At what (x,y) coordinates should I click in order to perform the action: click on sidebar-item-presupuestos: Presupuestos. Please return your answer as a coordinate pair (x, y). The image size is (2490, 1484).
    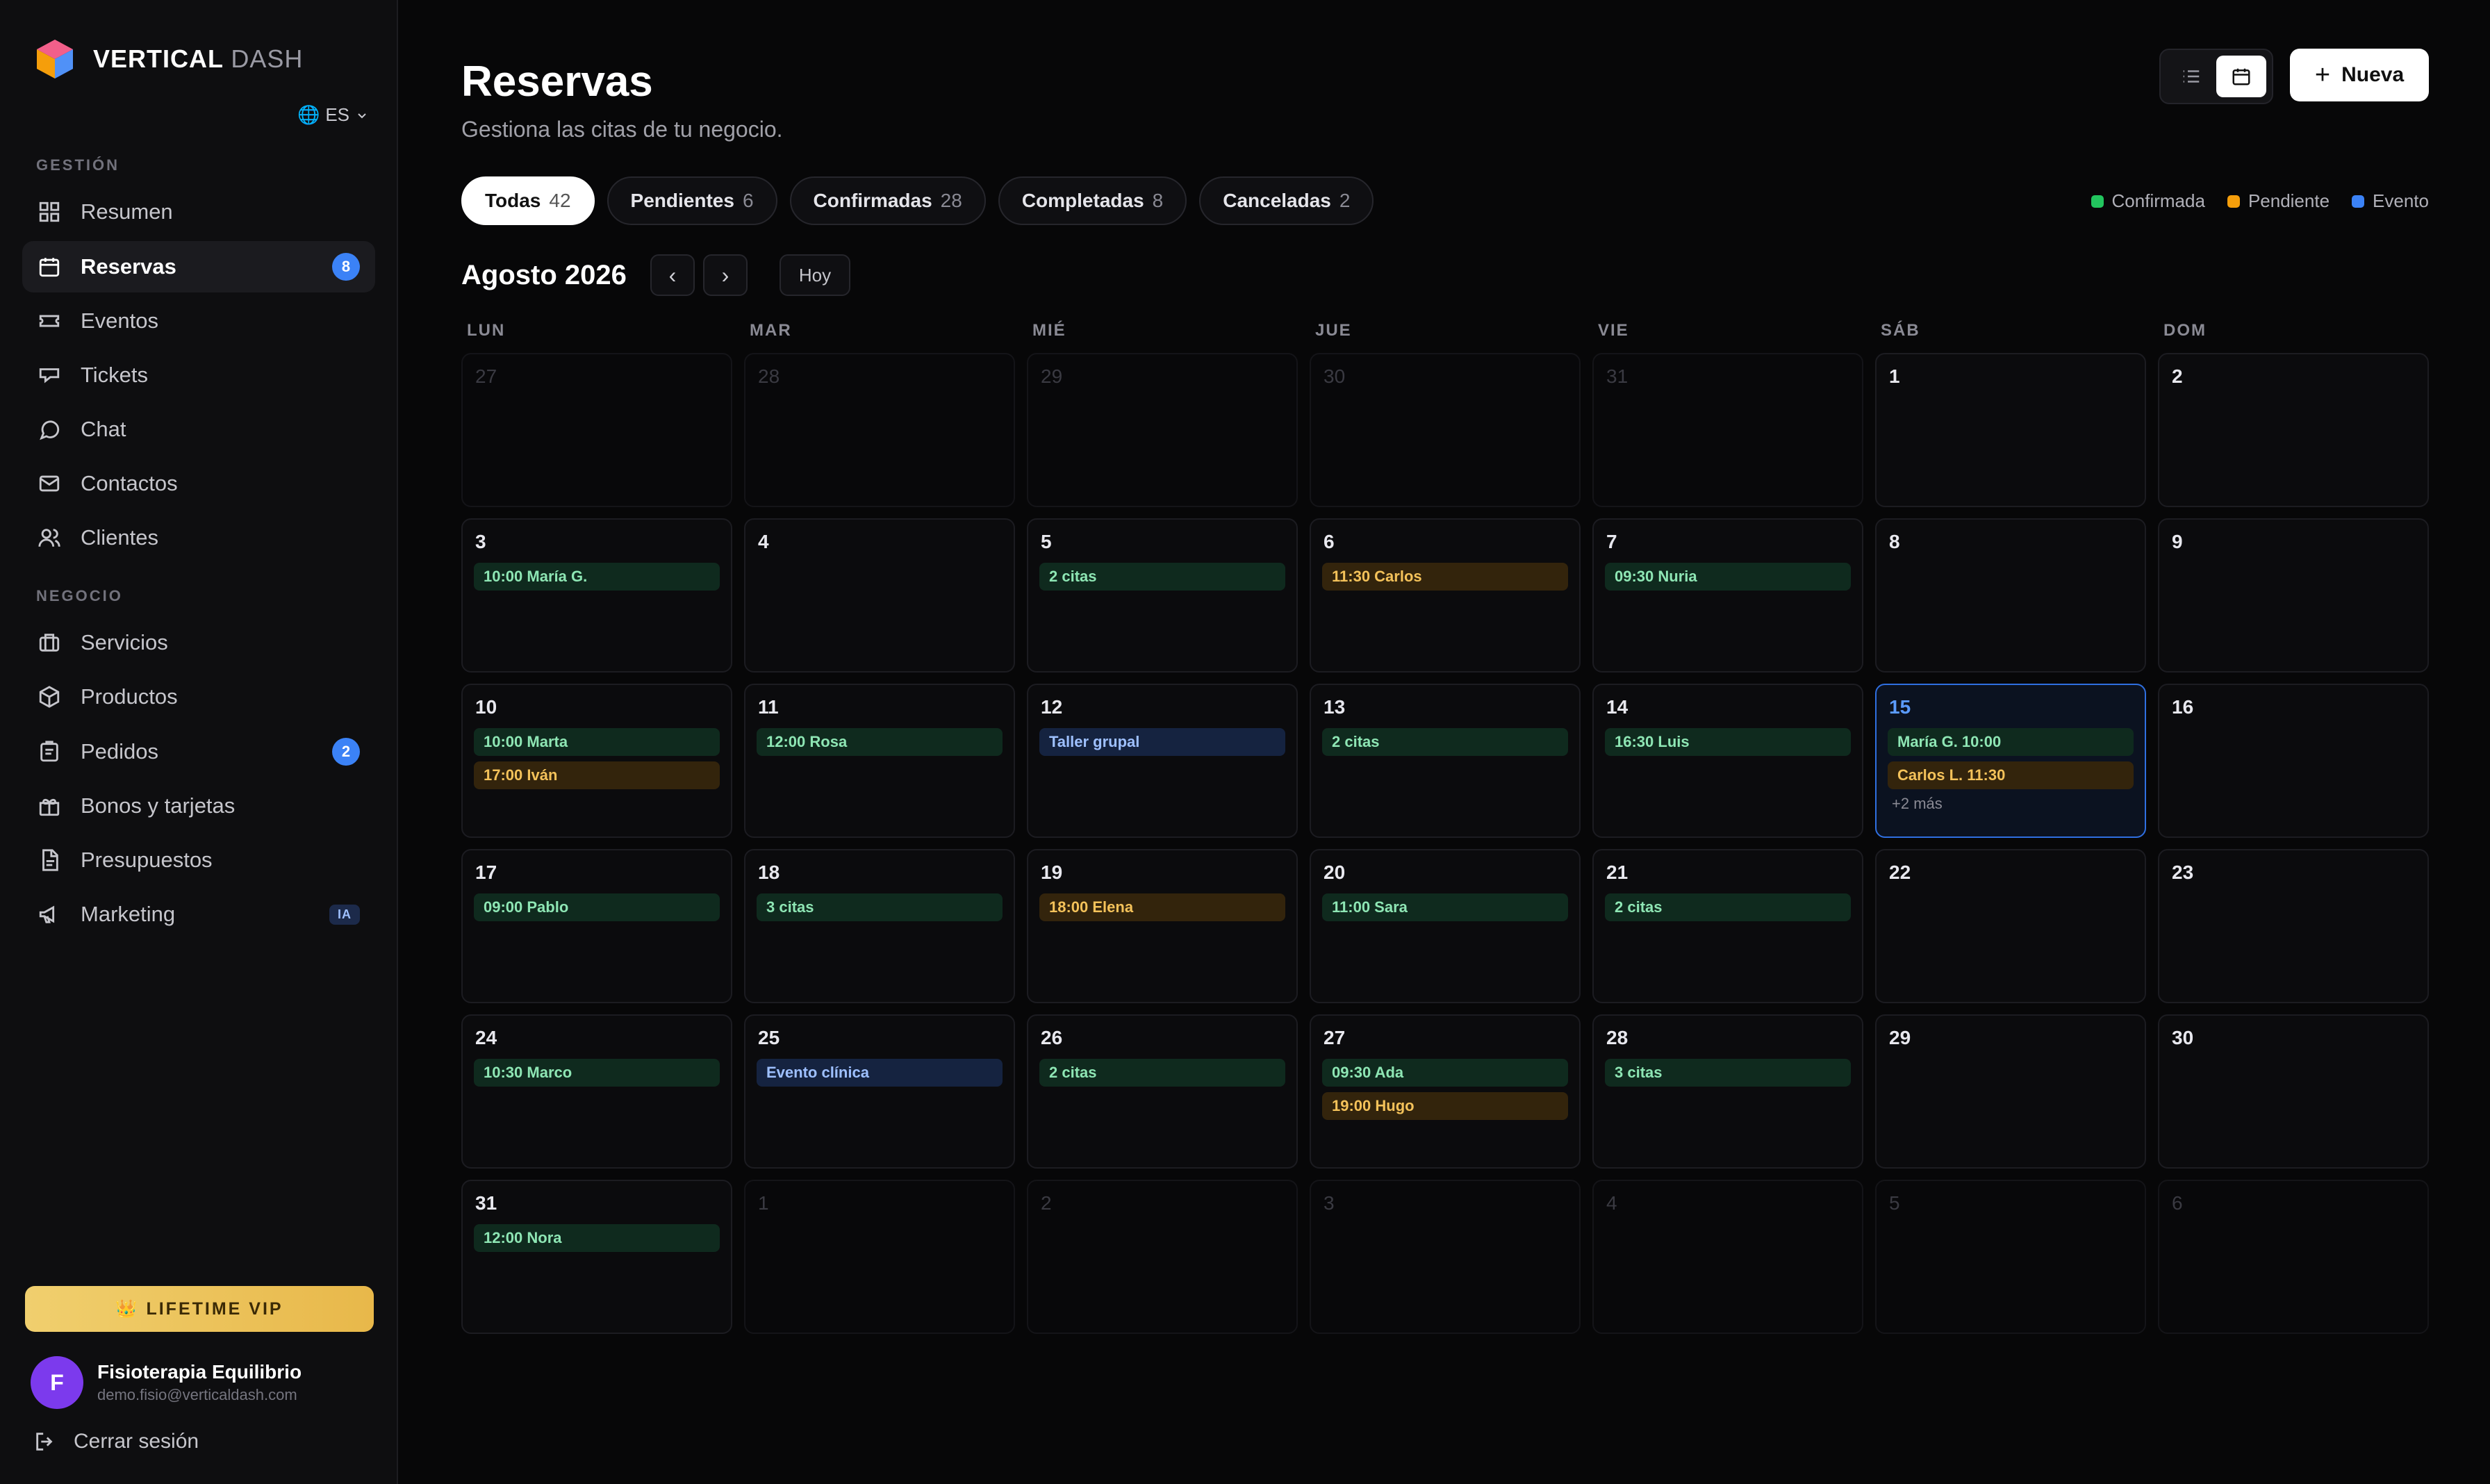
    Looking at the image, I should click on (199, 860).